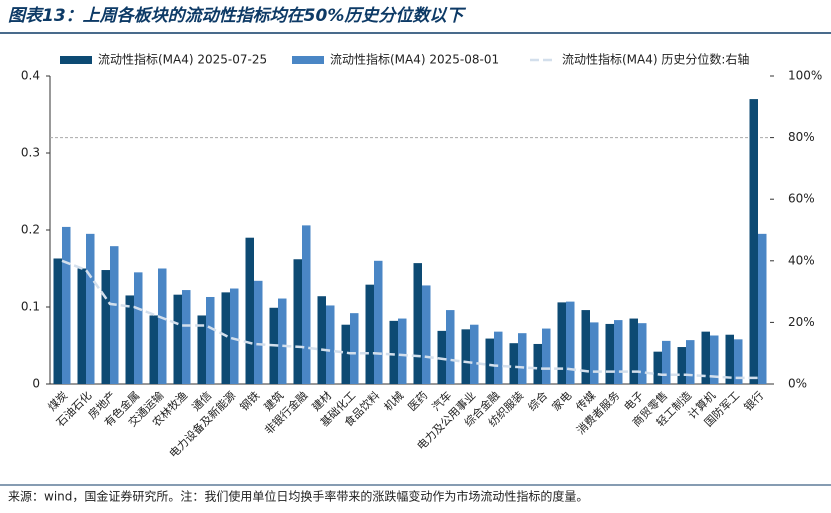 The width and height of the screenshot is (831, 513). I want to click on y2-tick-label: 80%, so click(801, 137).